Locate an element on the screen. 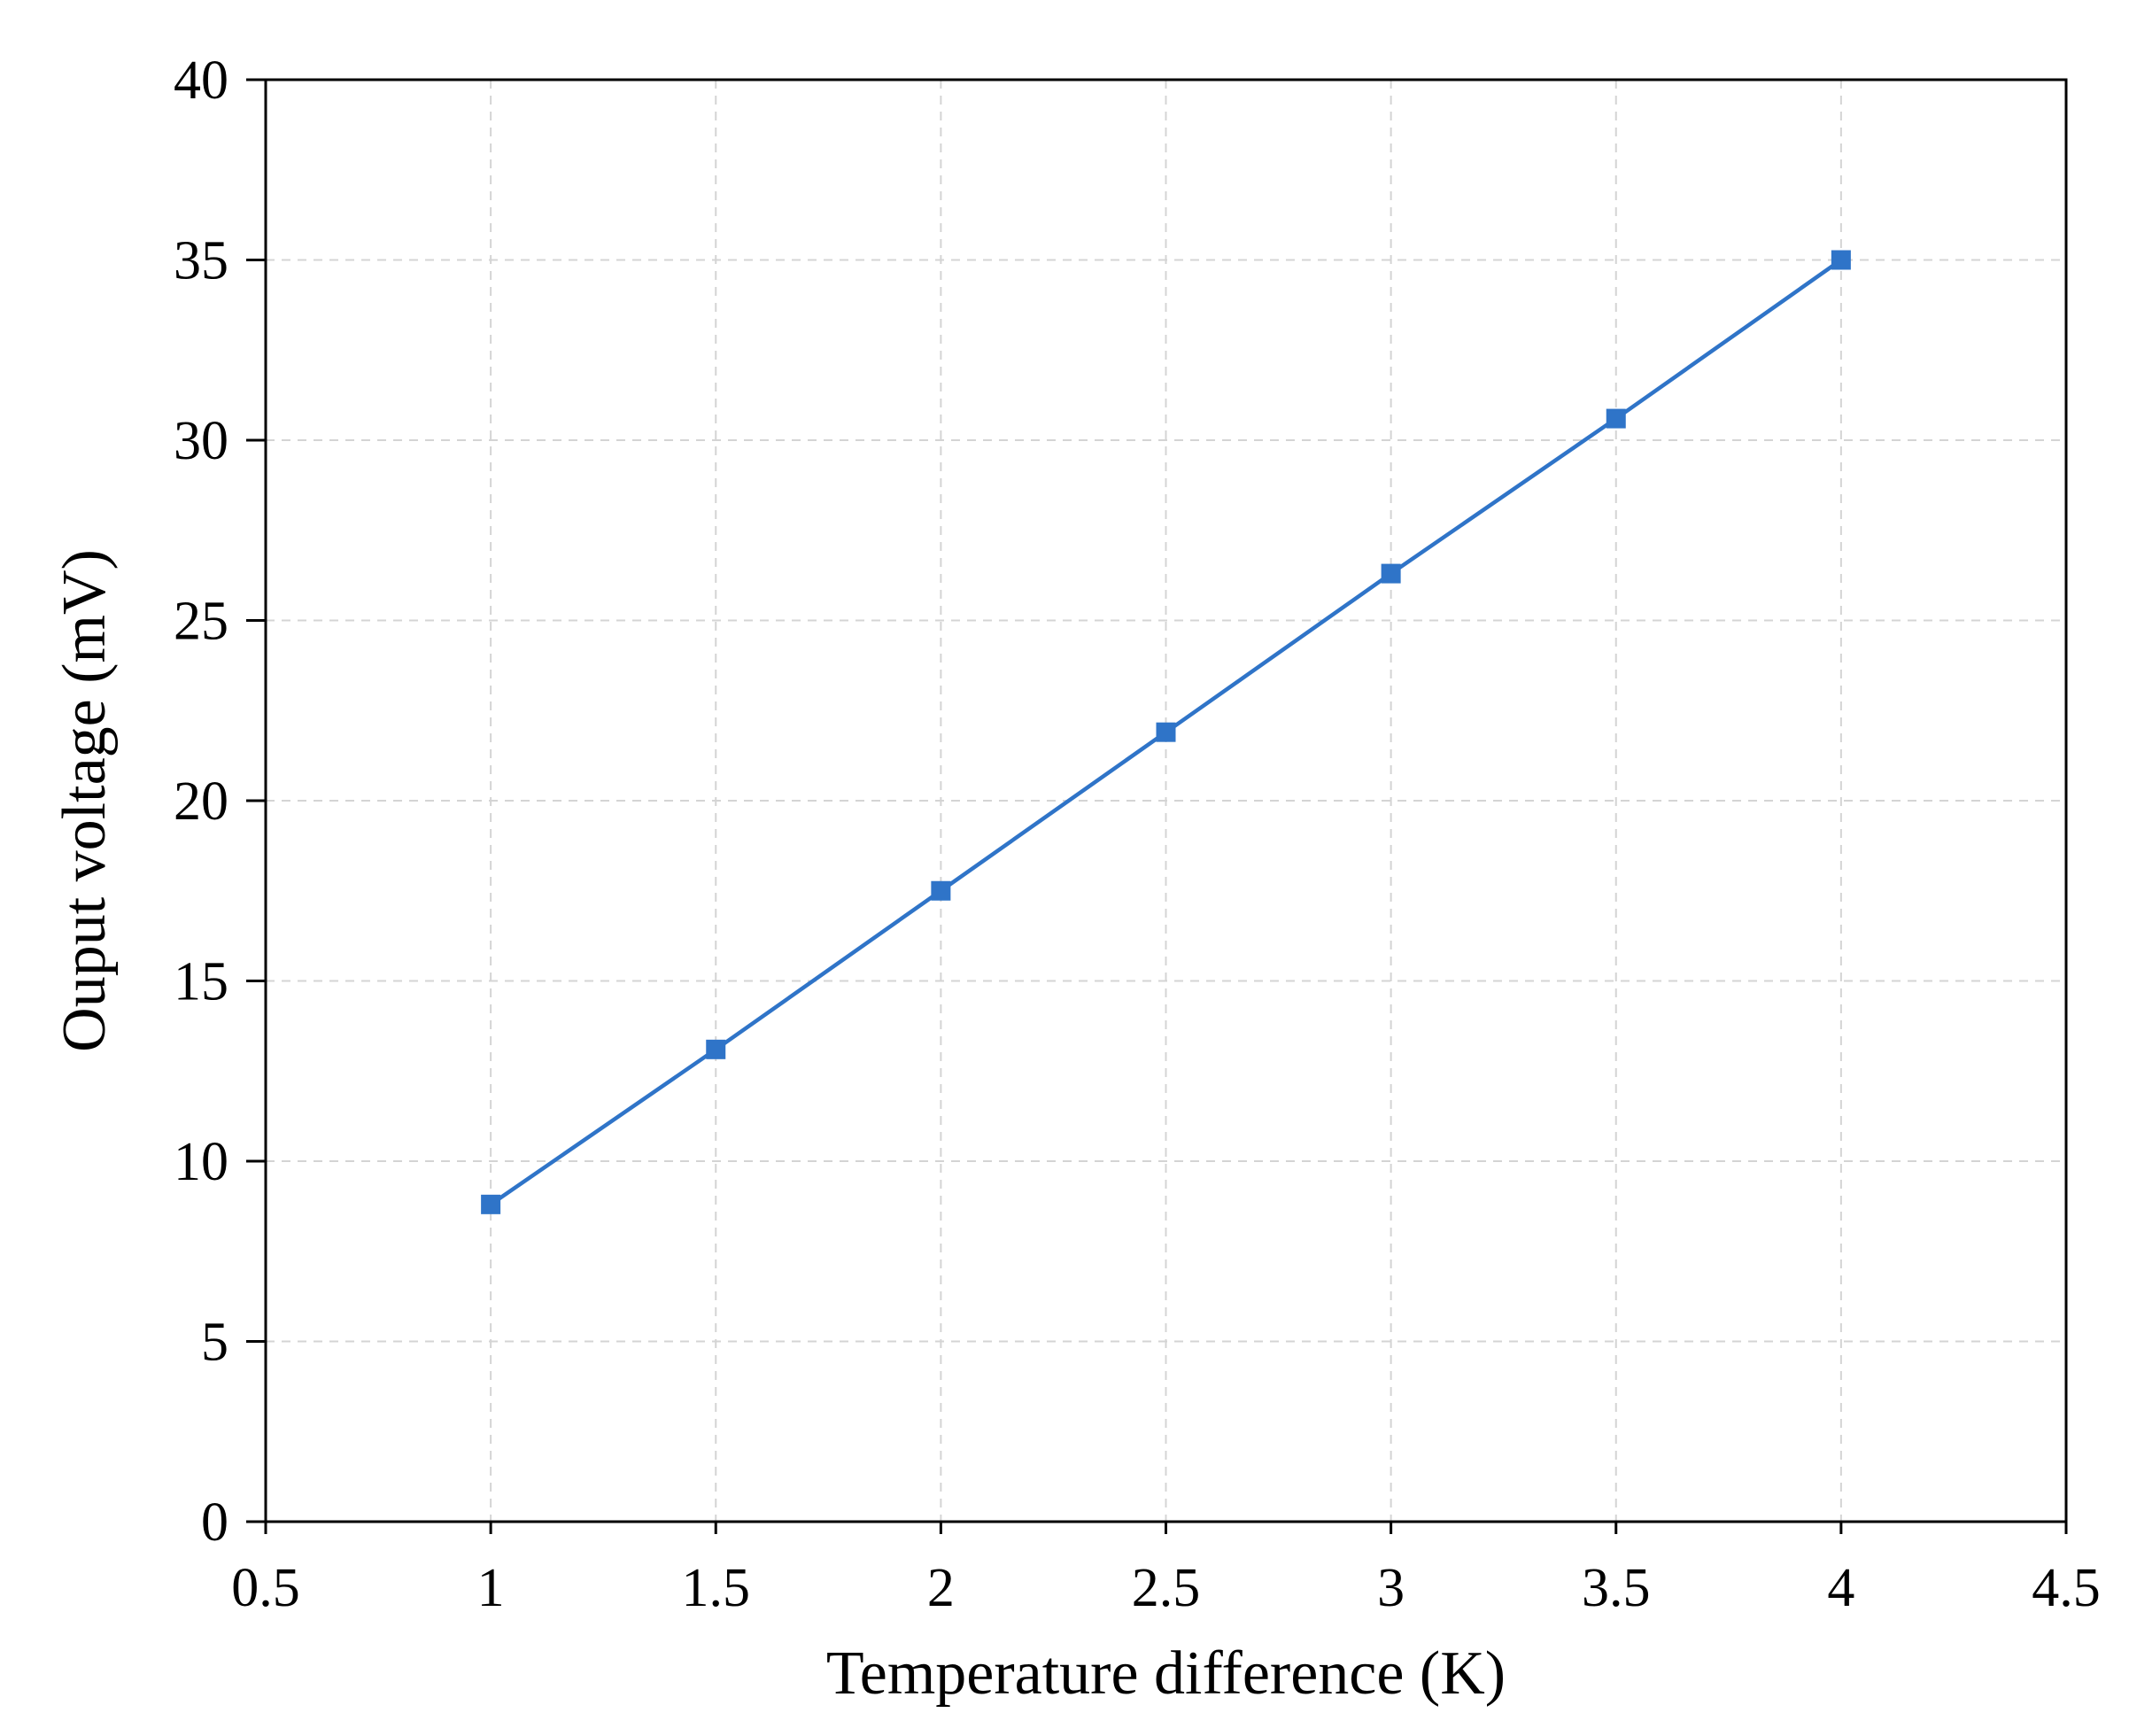  x-tick-label: 4 is located at coordinates (1840, 1588).